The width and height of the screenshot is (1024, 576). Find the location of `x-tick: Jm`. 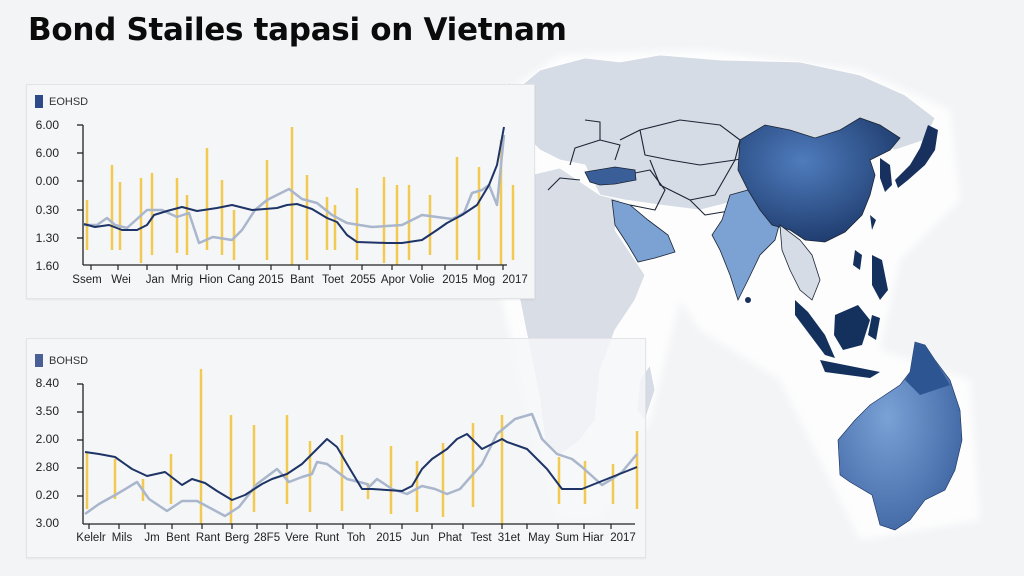

x-tick: Jm is located at coordinates (152, 538).